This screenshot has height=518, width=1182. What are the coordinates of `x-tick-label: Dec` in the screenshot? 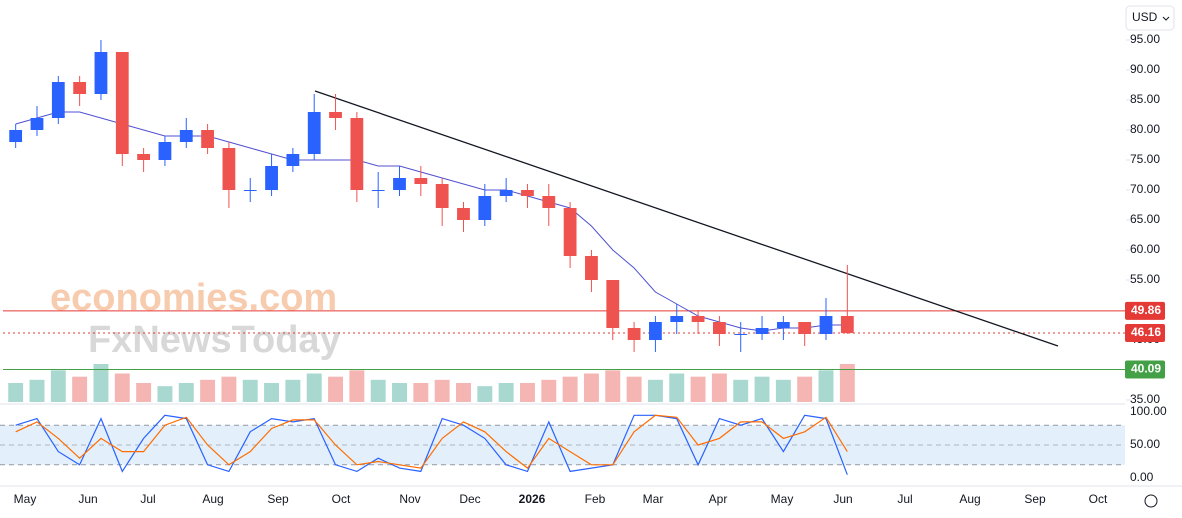 It's located at (469, 499).